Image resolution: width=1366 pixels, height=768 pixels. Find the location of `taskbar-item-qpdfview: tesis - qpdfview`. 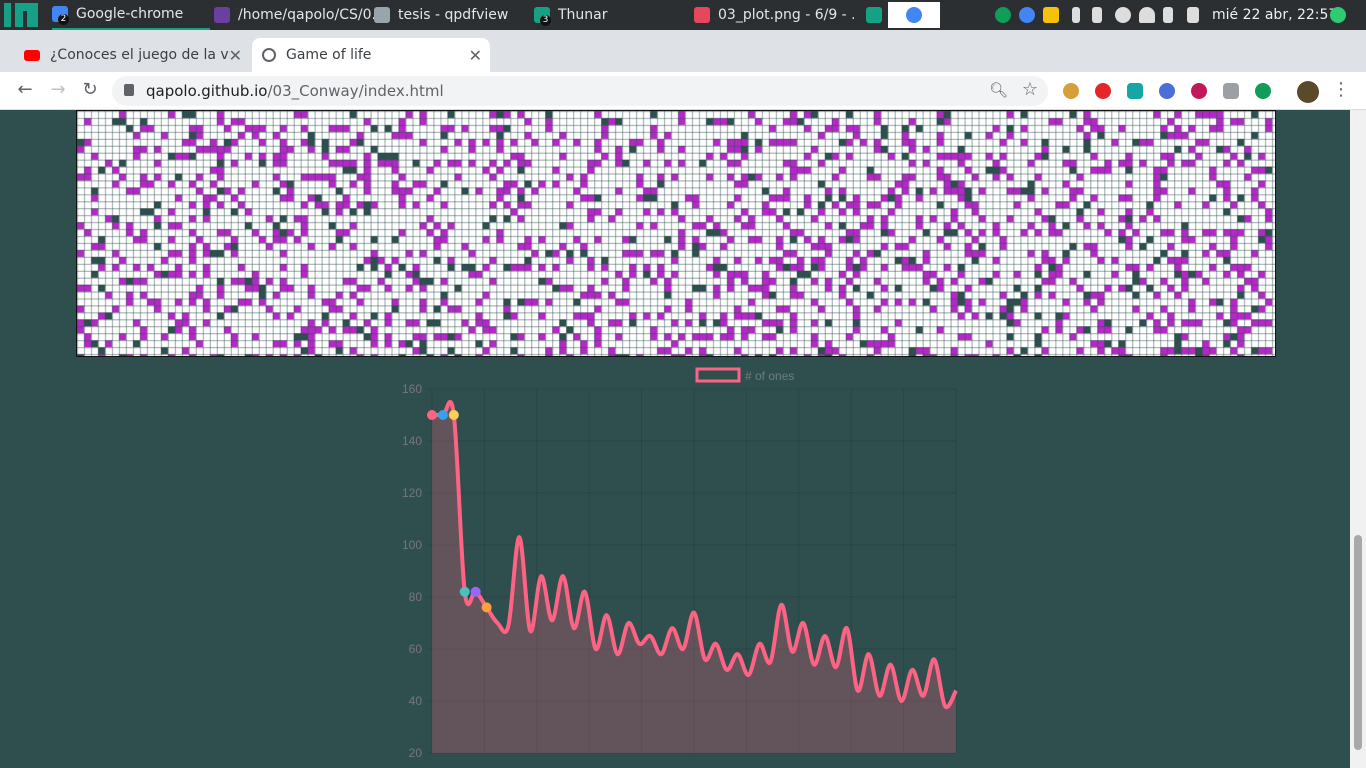

taskbar-item-qpdfview: tesis - qpdfview is located at coordinates (449, 15).